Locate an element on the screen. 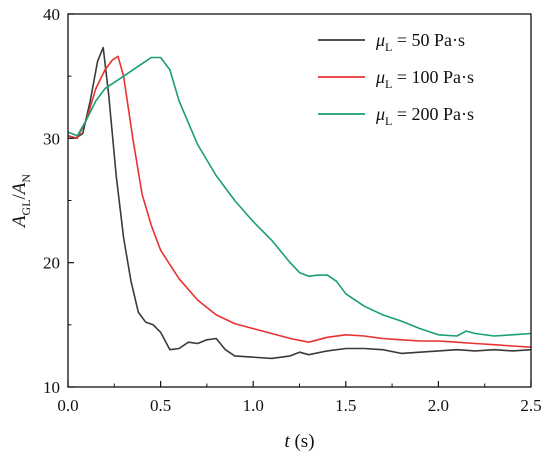  legend: μL = 50 Pa·s μL = 100 Pa·s μL = 200 Pa·s is located at coordinates (396, 79).